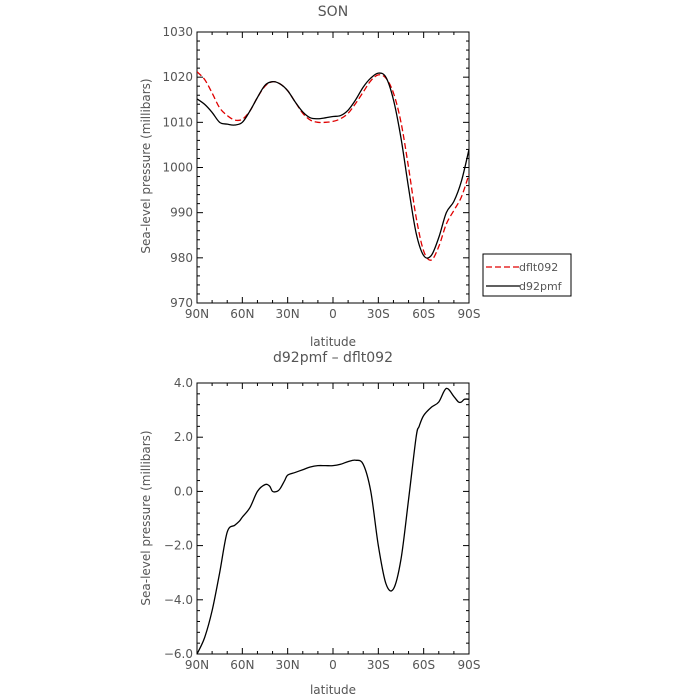  I want to click on chart-title: SON, so click(333, 12).